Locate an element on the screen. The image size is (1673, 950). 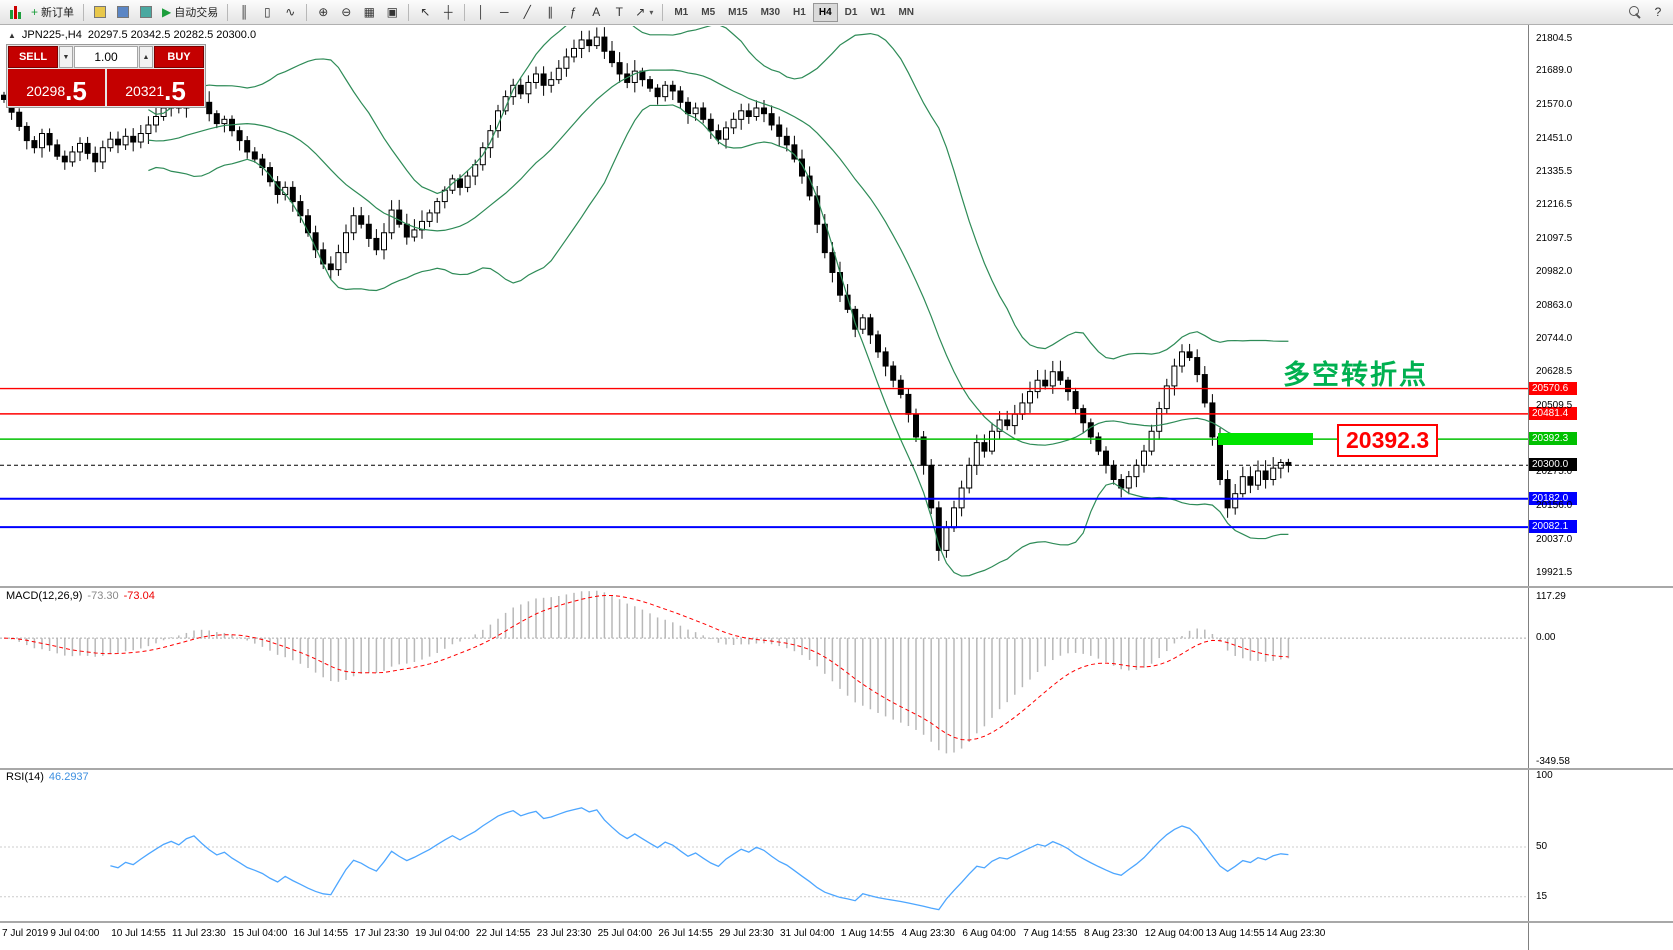
navigator-glyph-icon is located at coordinates (146, 12).